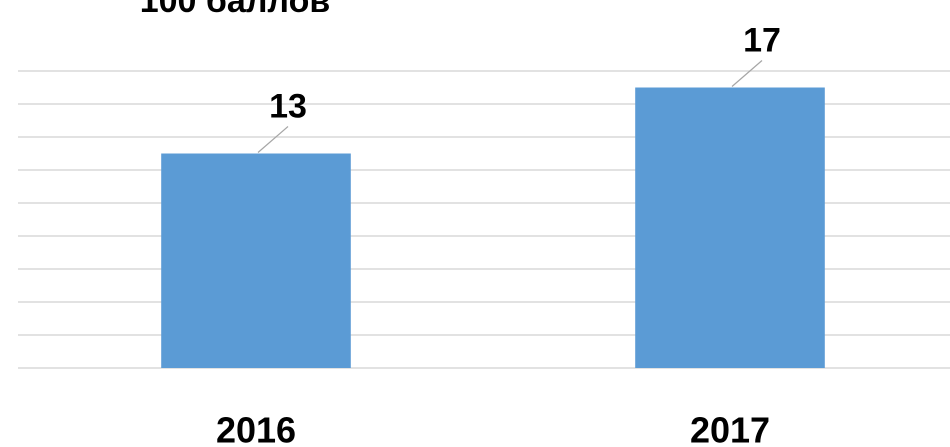  Describe the element at coordinates (288, 106) in the screenshot. I see `data-label: 13` at that location.